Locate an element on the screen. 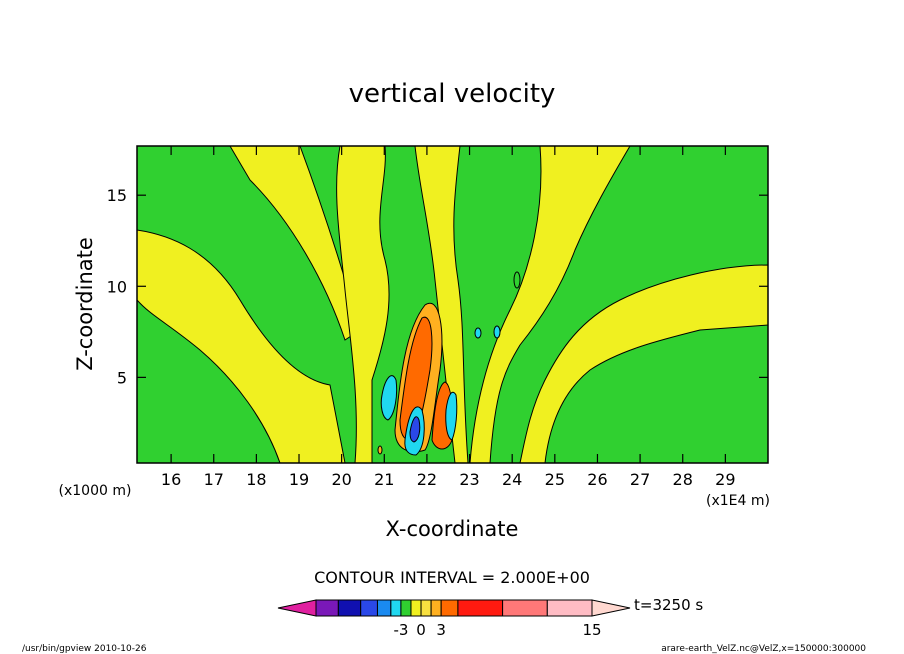 Image resolution: width=904 pixels, height=654 pixels. x-unit-note: (x1E4 m) is located at coordinates (738, 501).